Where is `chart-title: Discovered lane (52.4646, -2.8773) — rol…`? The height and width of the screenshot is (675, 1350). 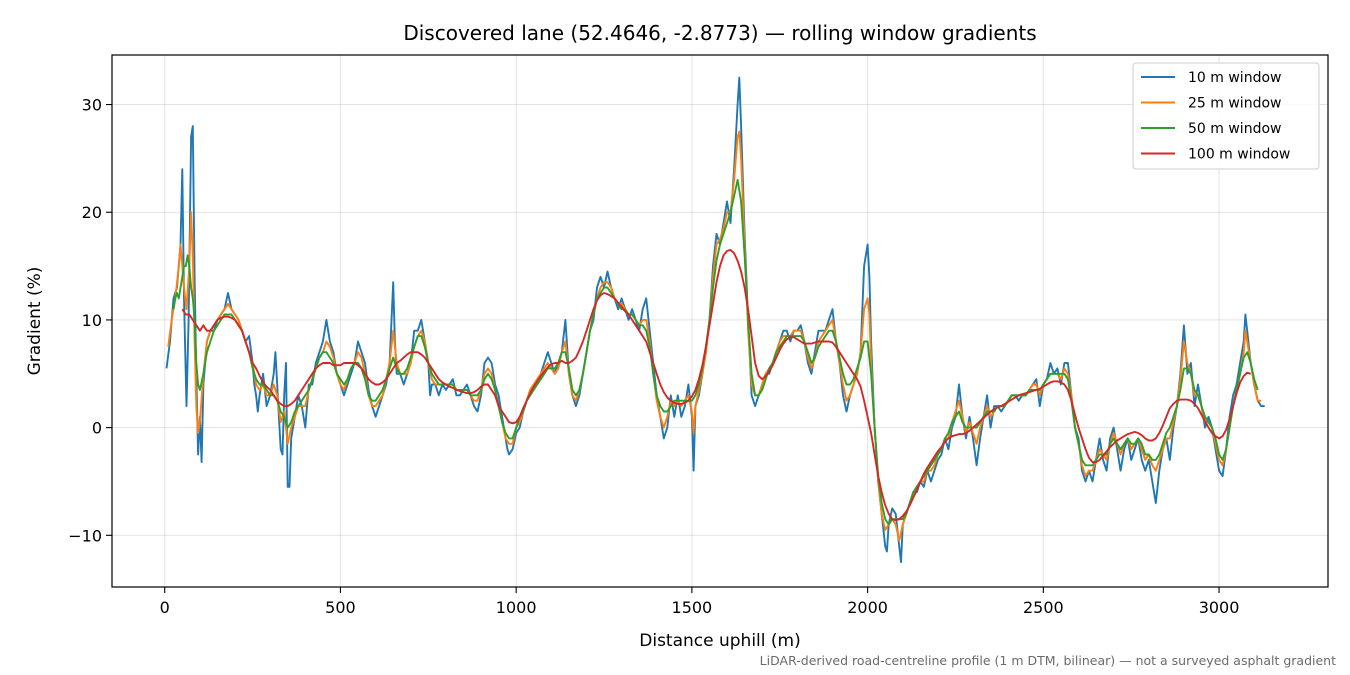 chart-title: Discovered lane (52.4646, -2.8773) — rol… is located at coordinates (719, 33).